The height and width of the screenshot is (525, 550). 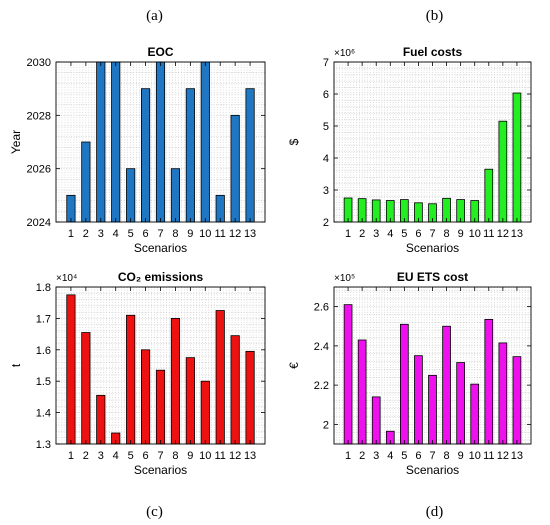 What do you see at coordinates (432, 277) in the screenshot?
I see `chart-title: EU ETS cost` at bounding box center [432, 277].